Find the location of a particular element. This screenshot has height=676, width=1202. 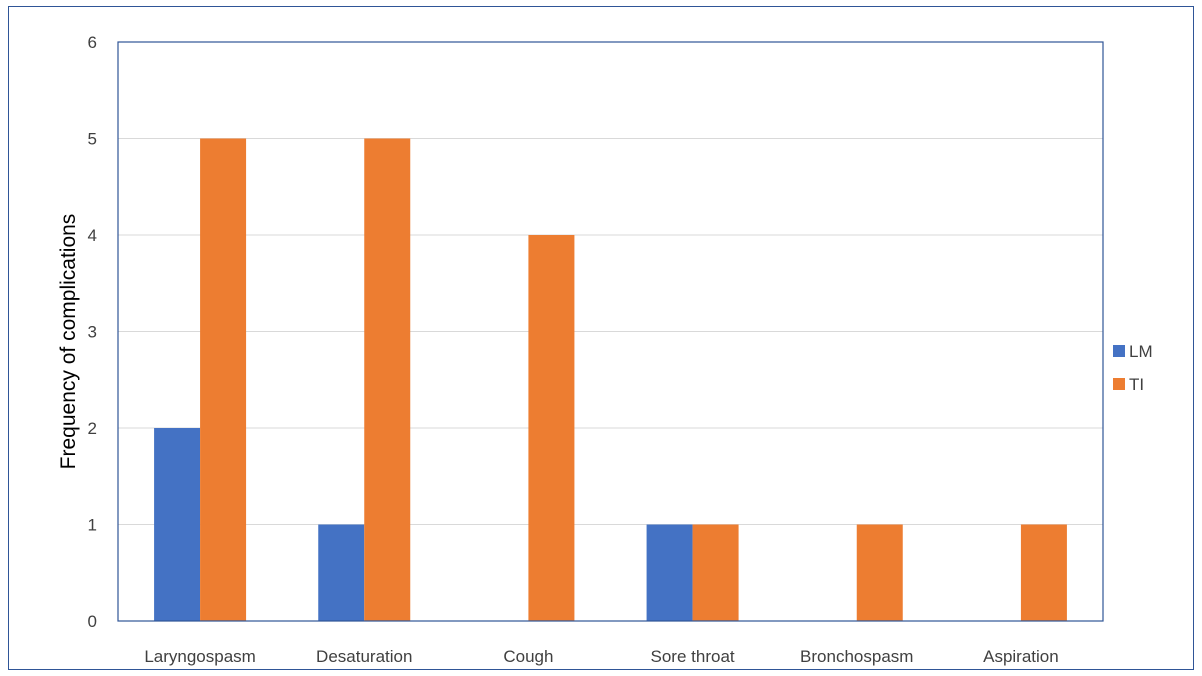

bar-ti-aspiration is located at coordinates (1043, 572).